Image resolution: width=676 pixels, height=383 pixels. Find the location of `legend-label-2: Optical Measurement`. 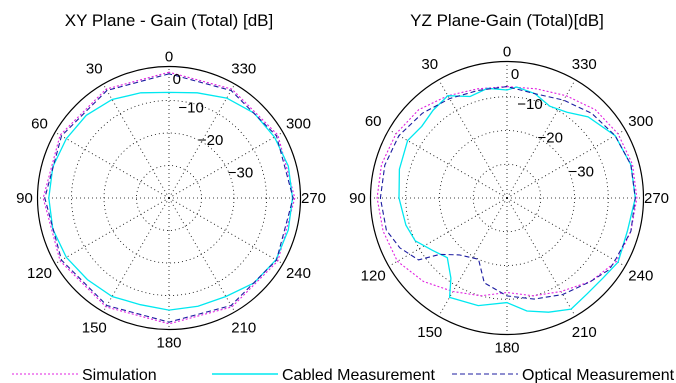

legend-label-2: Optical Measurement is located at coordinates (598, 375).